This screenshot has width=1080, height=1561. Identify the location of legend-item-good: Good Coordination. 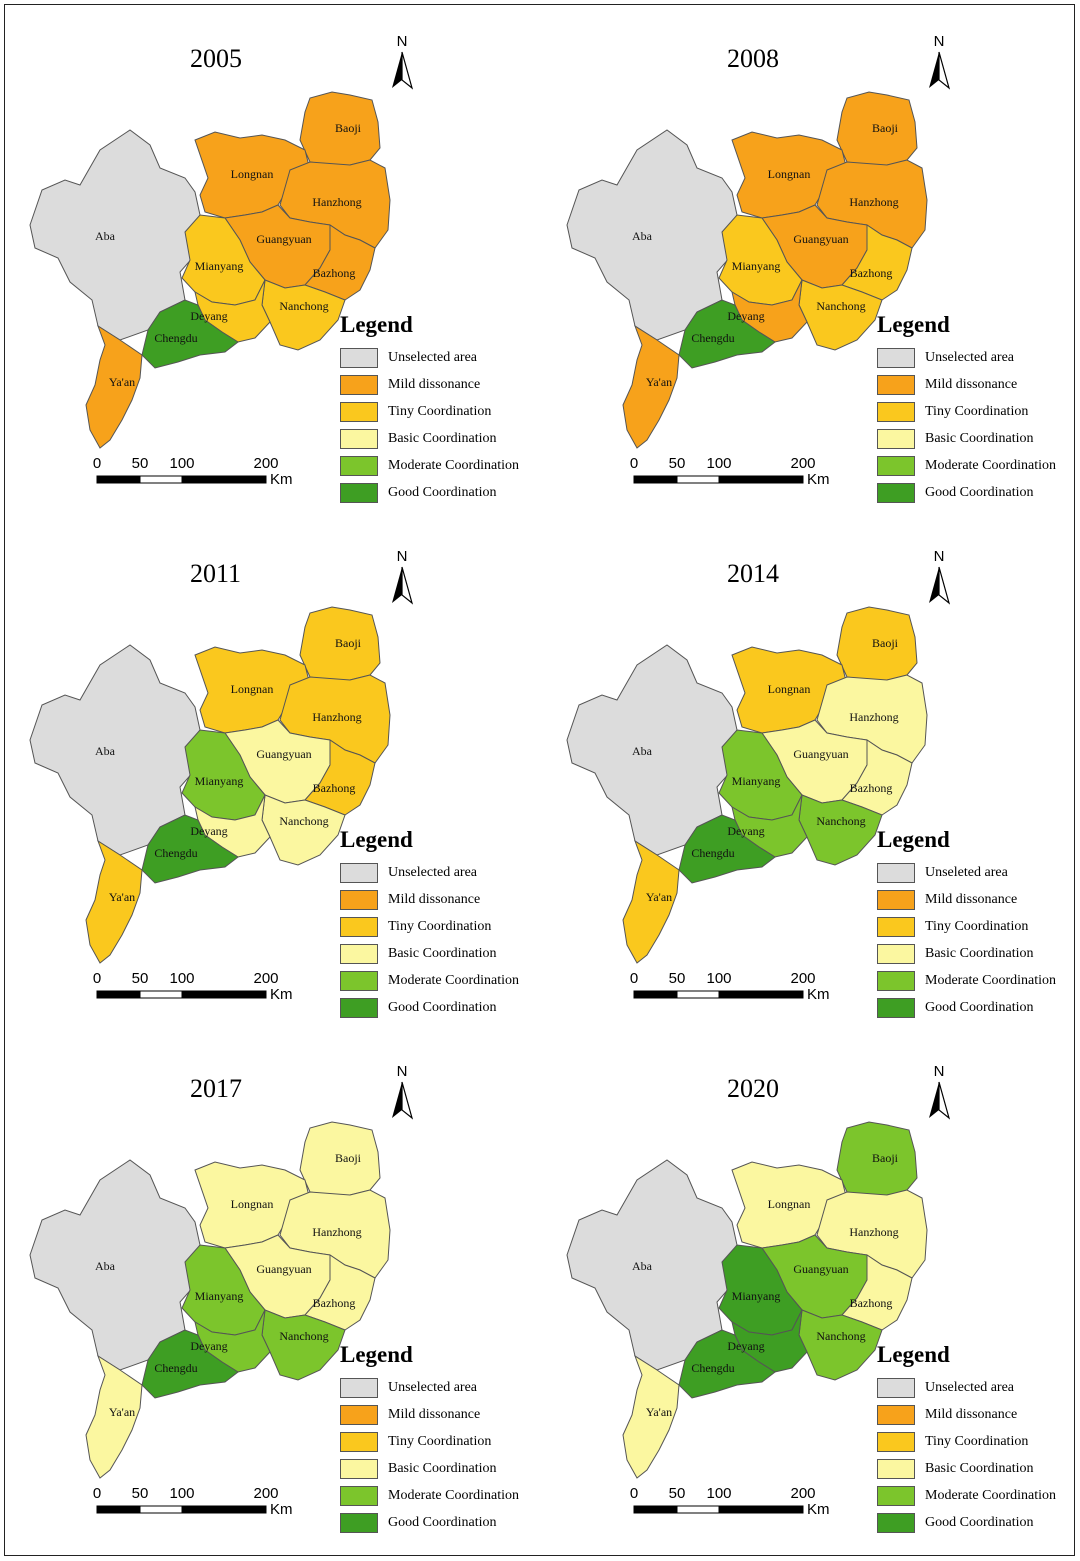
(429, 1522).